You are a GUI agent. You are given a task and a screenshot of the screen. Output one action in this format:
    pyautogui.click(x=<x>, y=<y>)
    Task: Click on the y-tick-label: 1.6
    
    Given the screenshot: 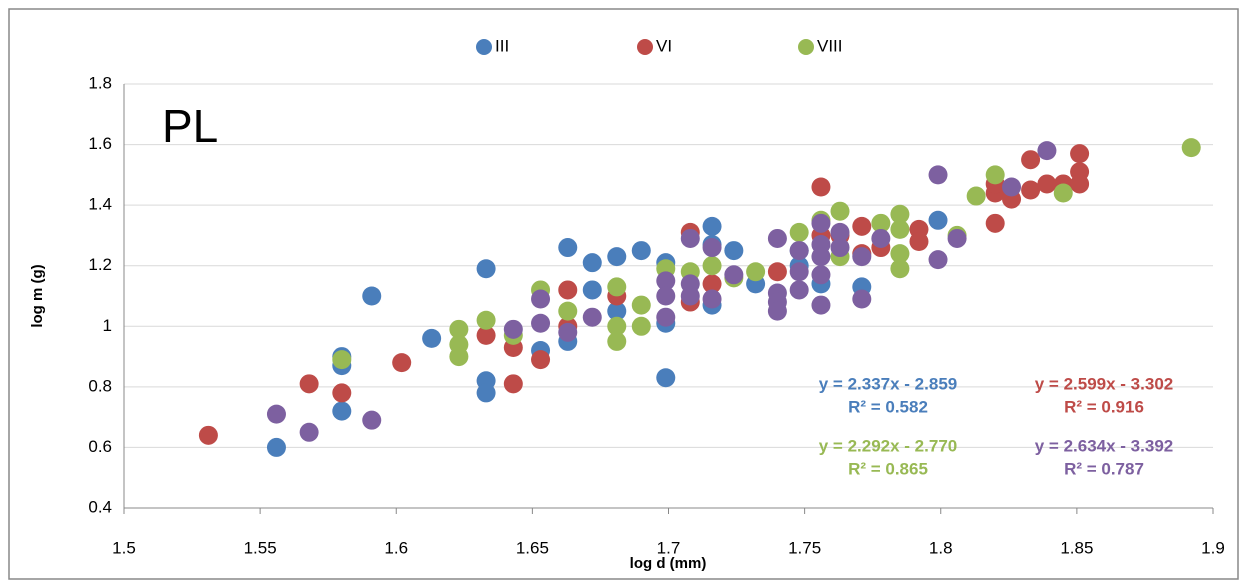 What is the action you would take?
    pyautogui.click(x=100, y=143)
    